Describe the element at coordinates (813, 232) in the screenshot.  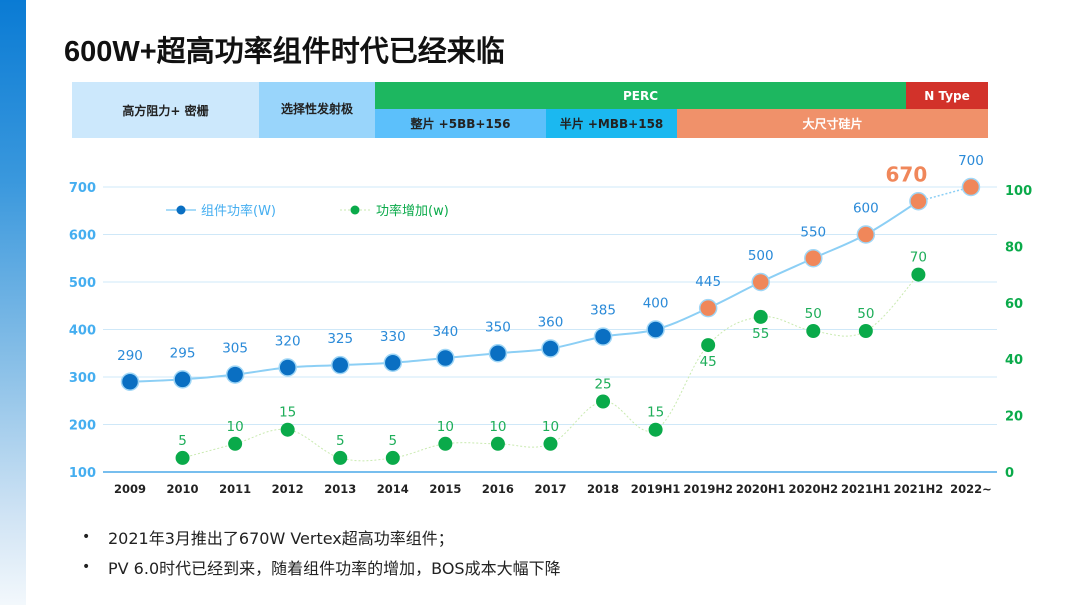
I see `power-data-label: 550` at that location.